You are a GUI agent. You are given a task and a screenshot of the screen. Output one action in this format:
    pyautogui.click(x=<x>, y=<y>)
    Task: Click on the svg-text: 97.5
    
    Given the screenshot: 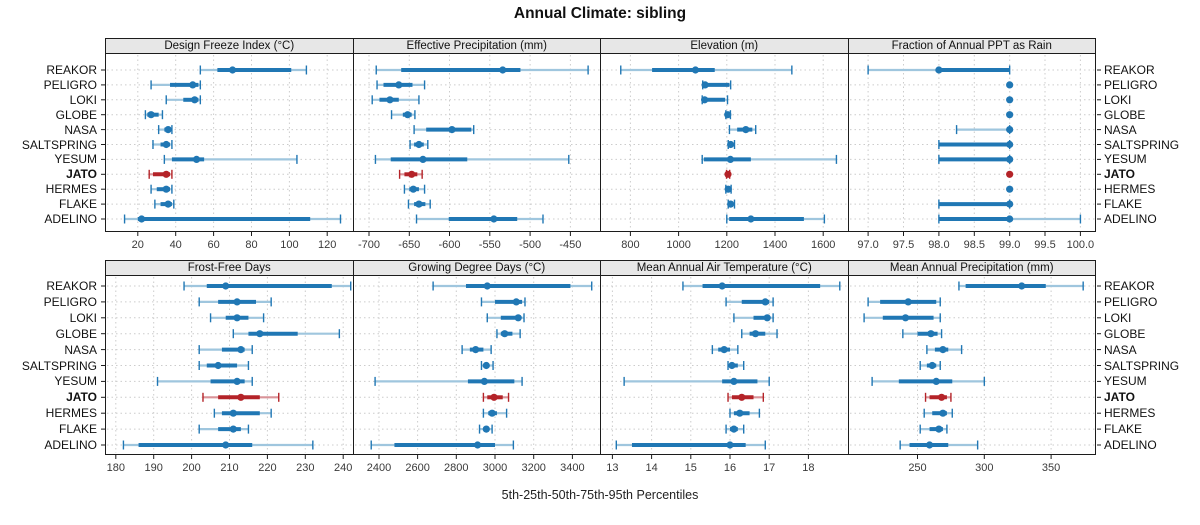 What is the action you would take?
    pyautogui.click(x=902, y=245)
    